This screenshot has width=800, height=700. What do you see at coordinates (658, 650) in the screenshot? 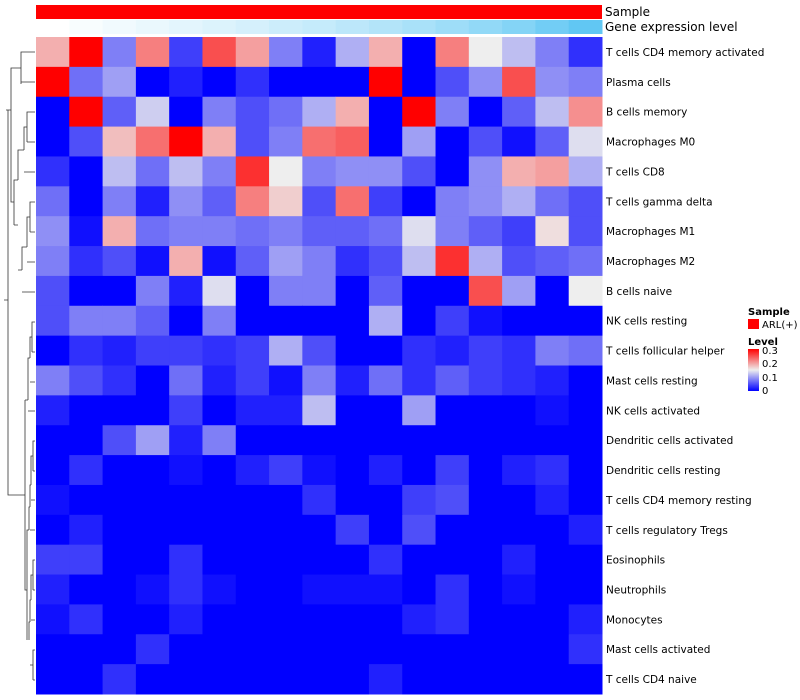
I see `row-label: Mast cells activated` at bounding box center [658, 650].